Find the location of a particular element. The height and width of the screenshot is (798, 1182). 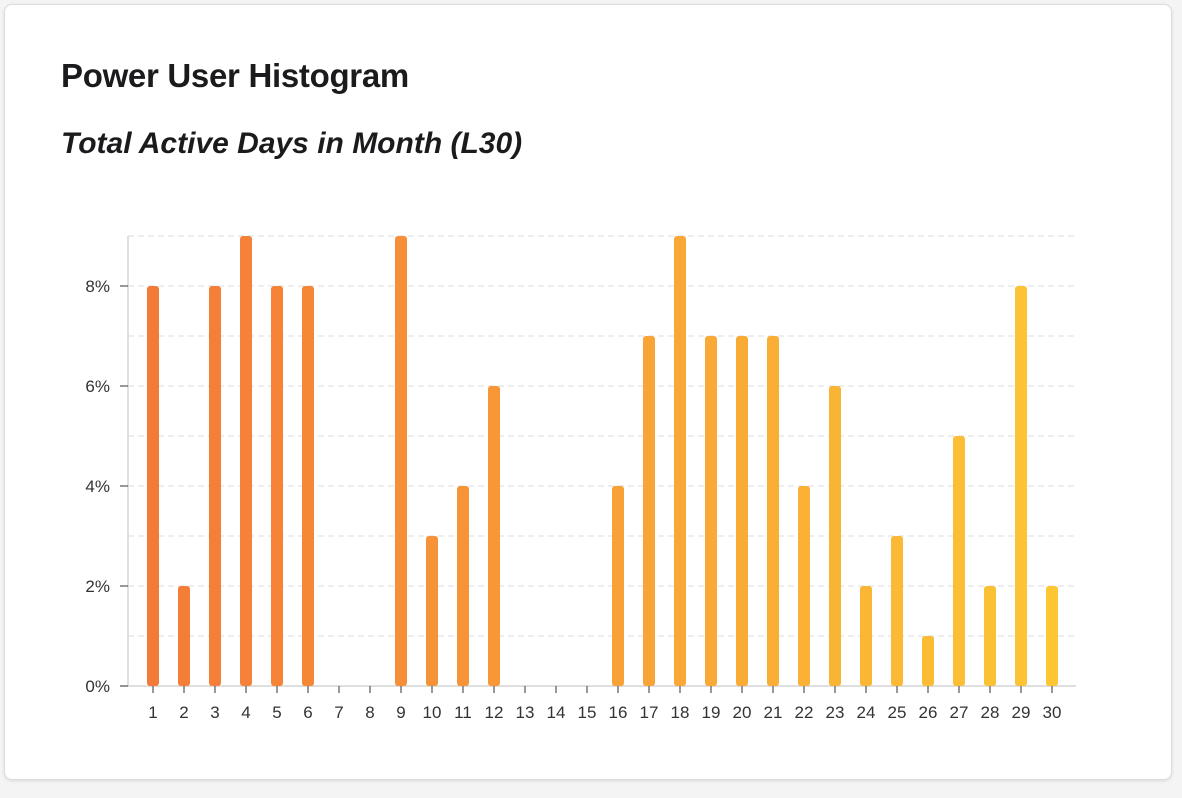

chart-subtitle: Total Active Days in Month (L30) is located at coordinates (292, 143).